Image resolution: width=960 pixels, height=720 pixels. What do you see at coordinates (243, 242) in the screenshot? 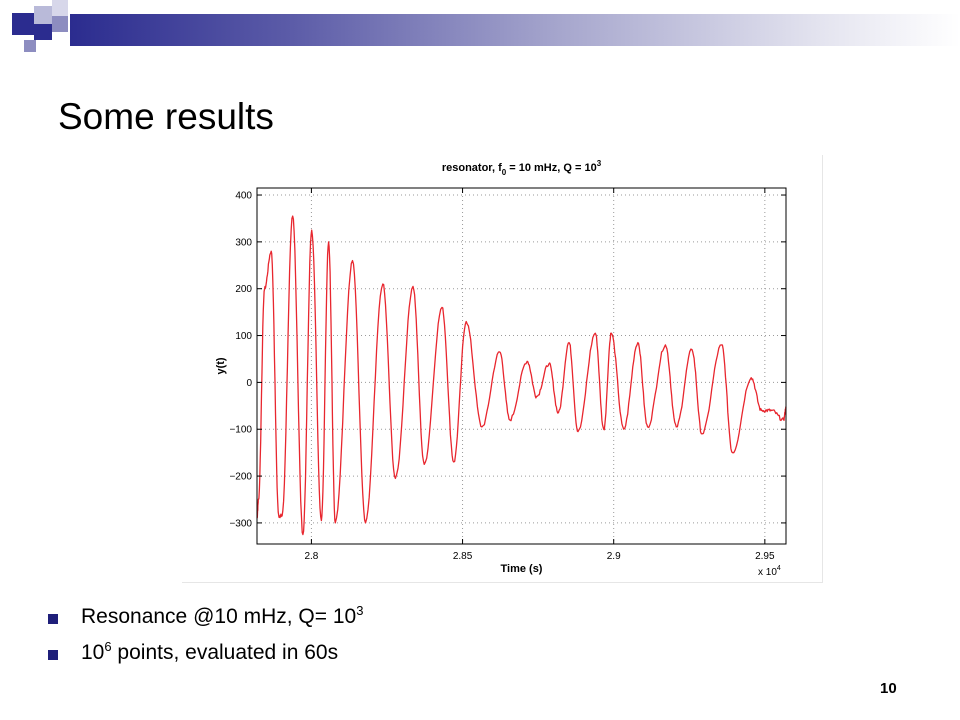
I see `y-tick-label: 300` at bounding box center [243, 242].